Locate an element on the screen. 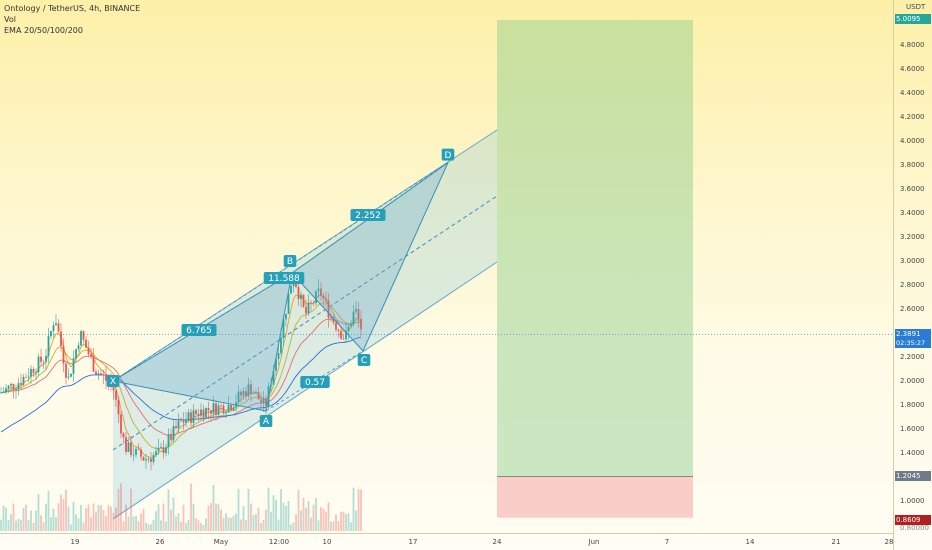 This screenshot has width=932, height=550. time-tick-label: 28 is located at coordinates (889, 542).